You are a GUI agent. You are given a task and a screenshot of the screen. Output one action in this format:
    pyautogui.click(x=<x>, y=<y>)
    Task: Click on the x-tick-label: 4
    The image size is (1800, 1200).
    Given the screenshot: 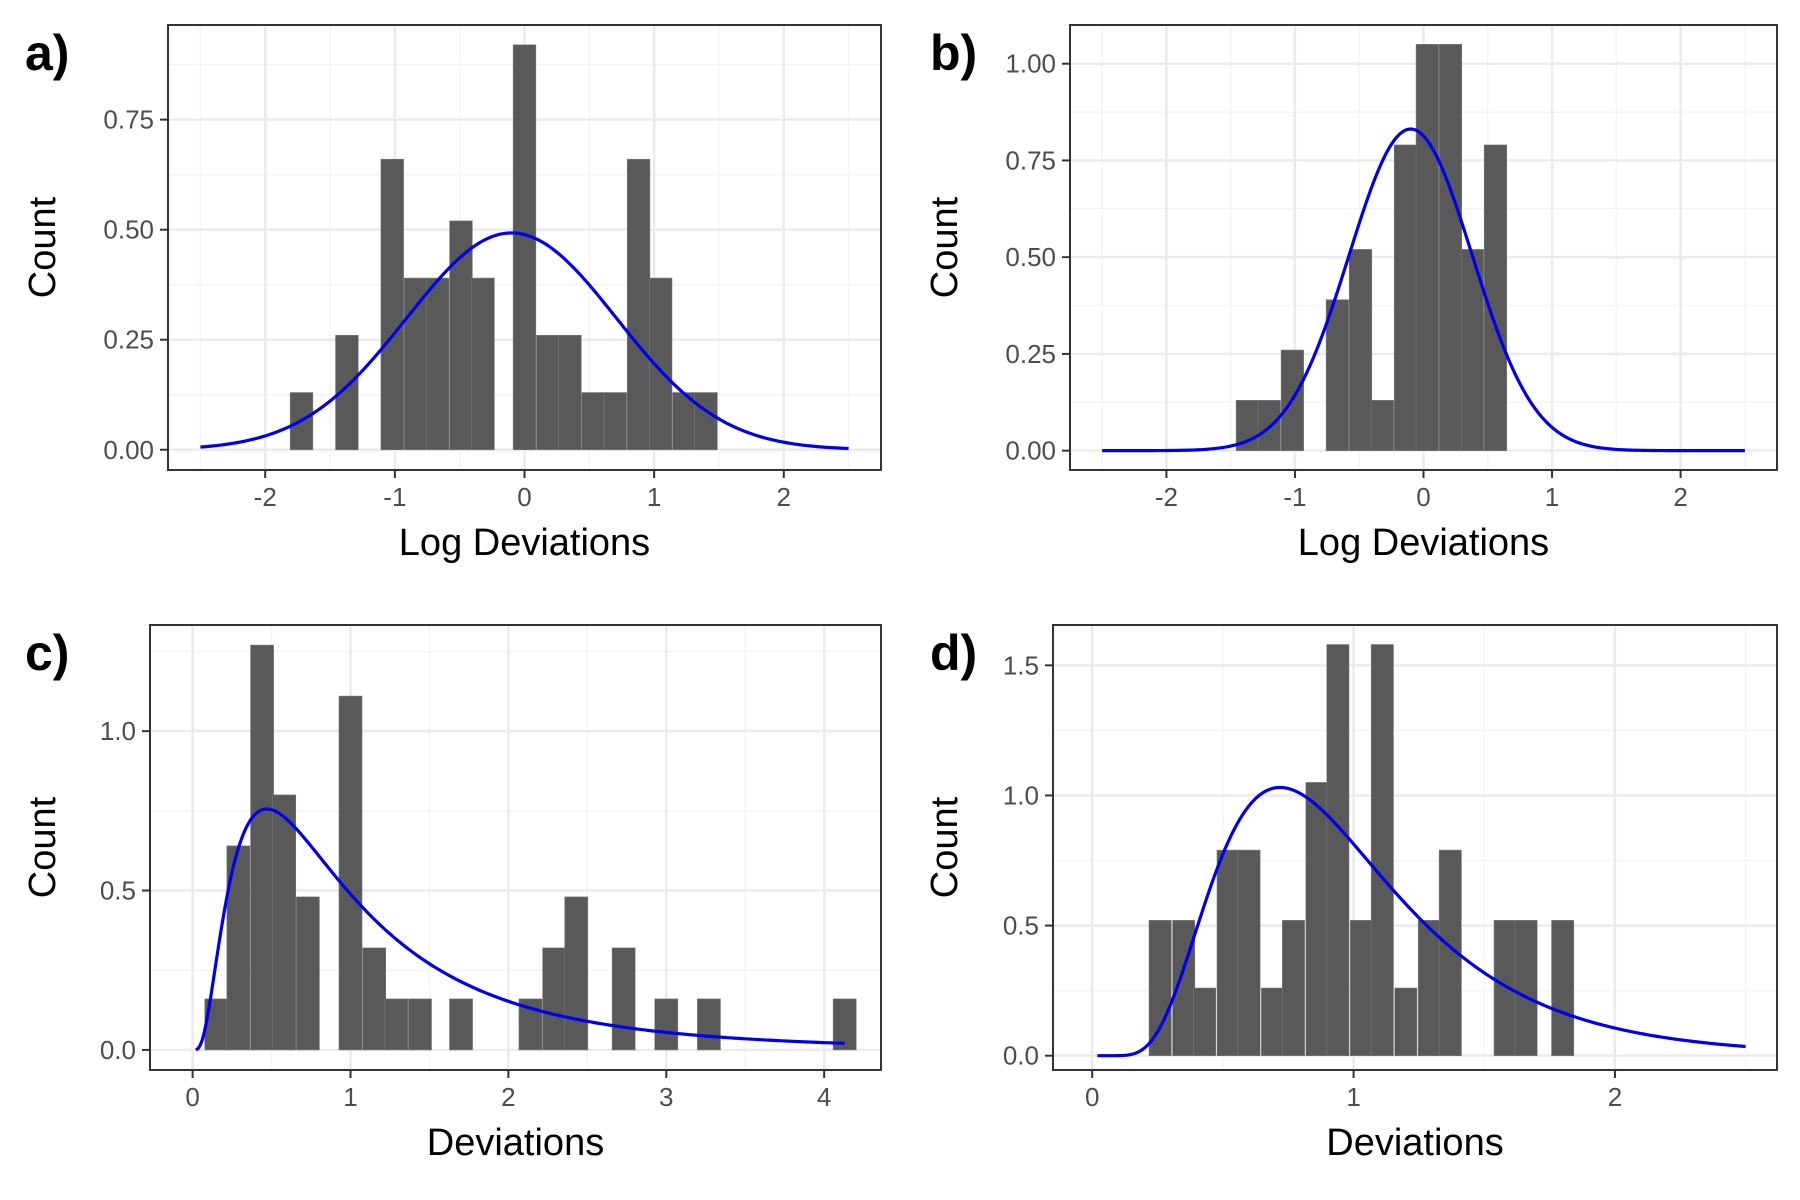 What is the action you would take?
    pyautogui.click(x=824, y=1097)
    